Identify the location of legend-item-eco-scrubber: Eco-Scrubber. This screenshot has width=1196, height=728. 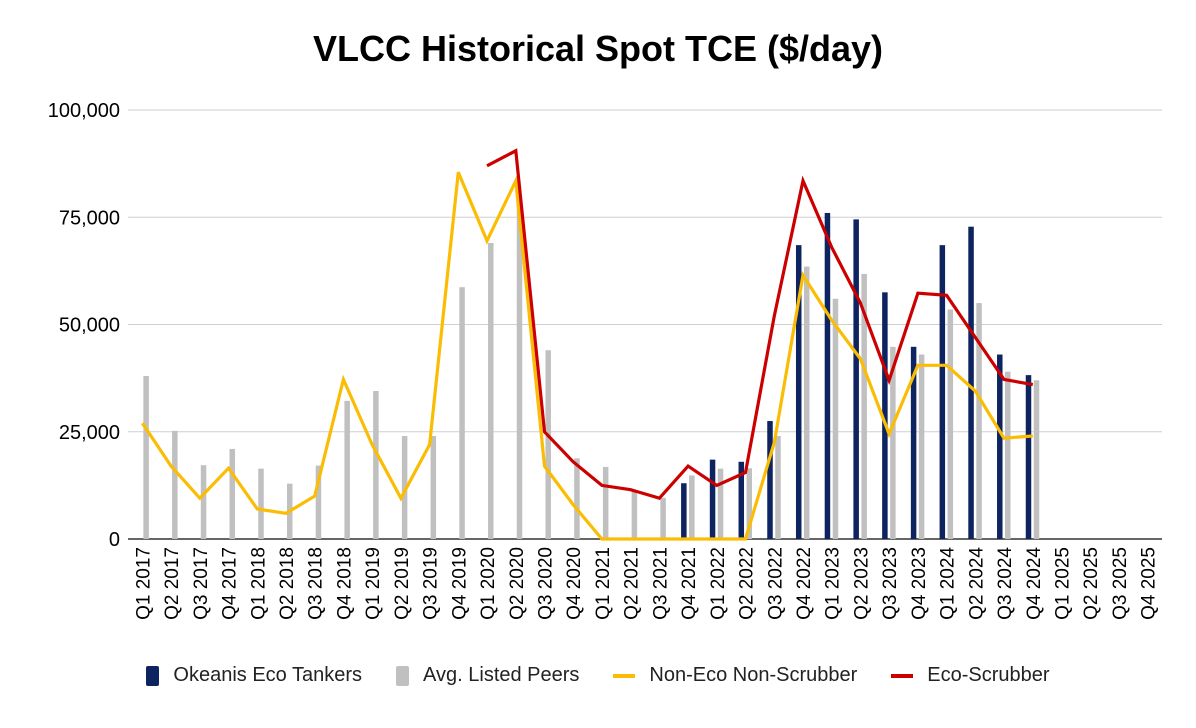
(970, 675).